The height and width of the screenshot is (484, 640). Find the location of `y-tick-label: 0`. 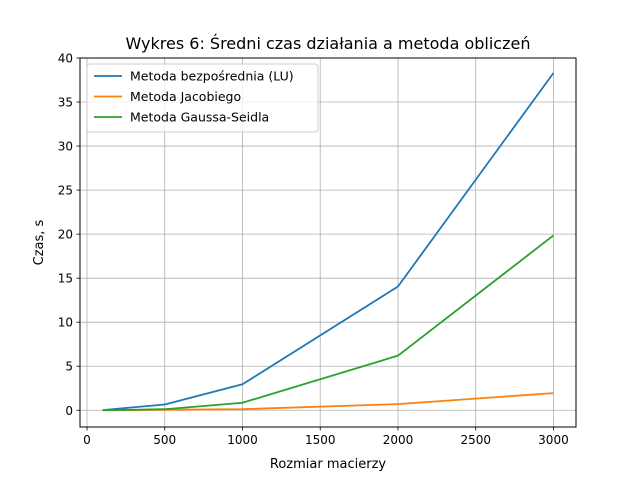

y-tick-label: 0 is located at coordinates (69, 411).